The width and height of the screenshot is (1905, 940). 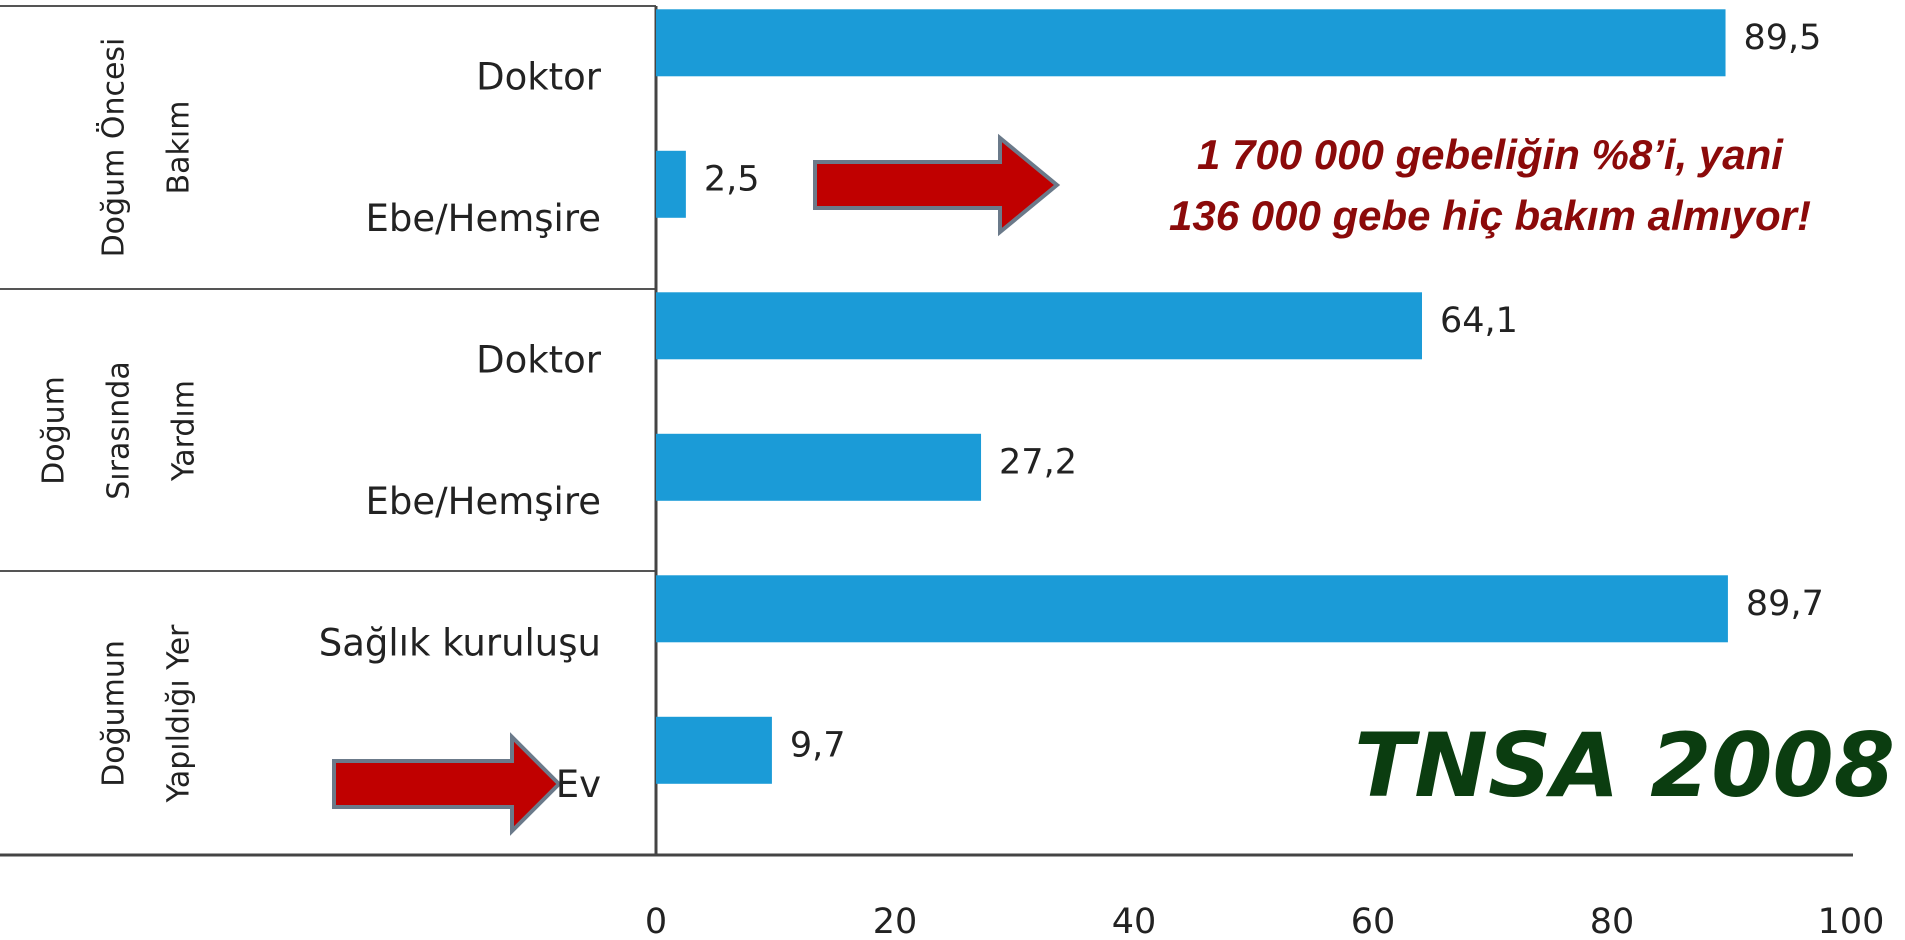 I want to click on x-tick-label: 100, so click(x=1851, y=921).